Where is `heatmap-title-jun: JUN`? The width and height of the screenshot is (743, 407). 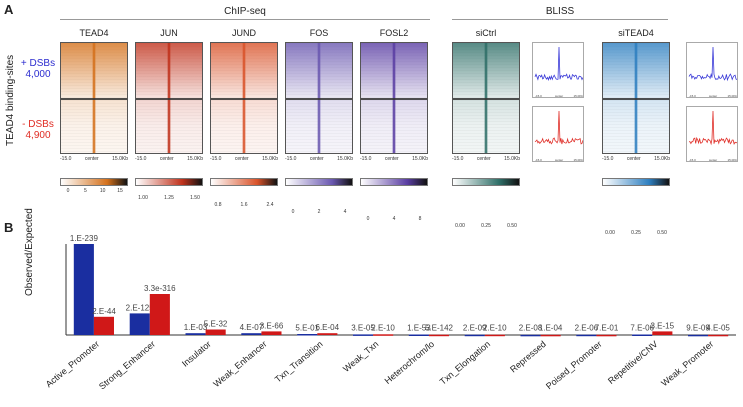 heatmap-title-jun: JUN is located at coordinates (169, 33).